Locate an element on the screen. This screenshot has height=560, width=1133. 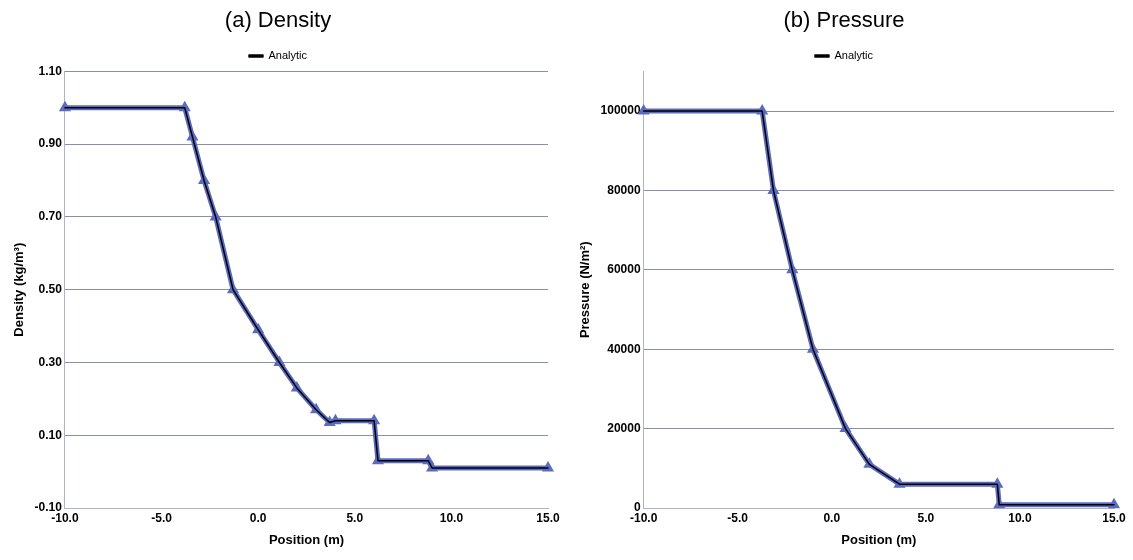
y-tick-label: 0.30 is located at coordinates (50, 361).